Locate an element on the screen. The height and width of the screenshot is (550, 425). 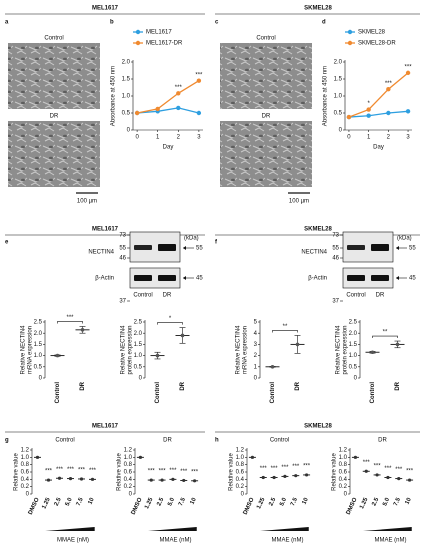
x-tick-label: 1 is located at coordinates (369, 138).